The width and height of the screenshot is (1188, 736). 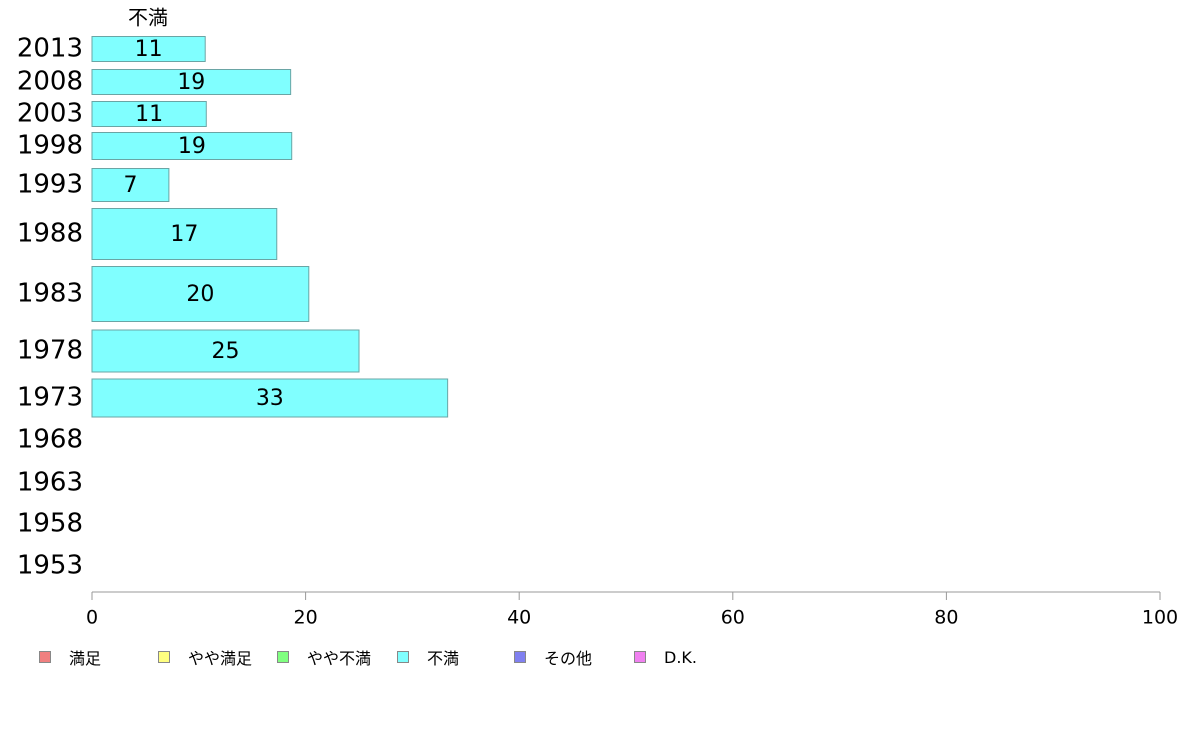 I want to click on bar-value-label: 7, so click(x=130, y=185).